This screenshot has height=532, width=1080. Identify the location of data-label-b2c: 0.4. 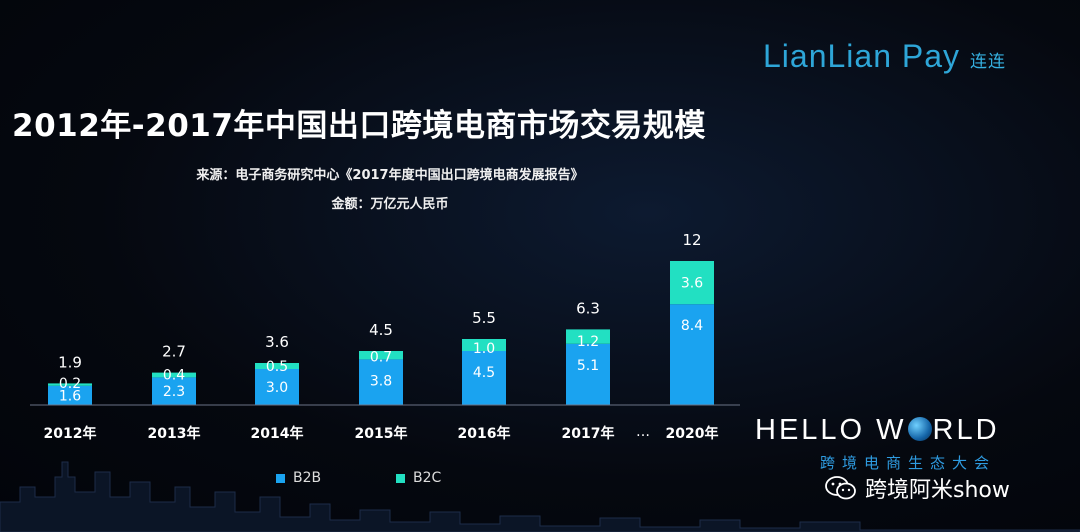
(174, 375).